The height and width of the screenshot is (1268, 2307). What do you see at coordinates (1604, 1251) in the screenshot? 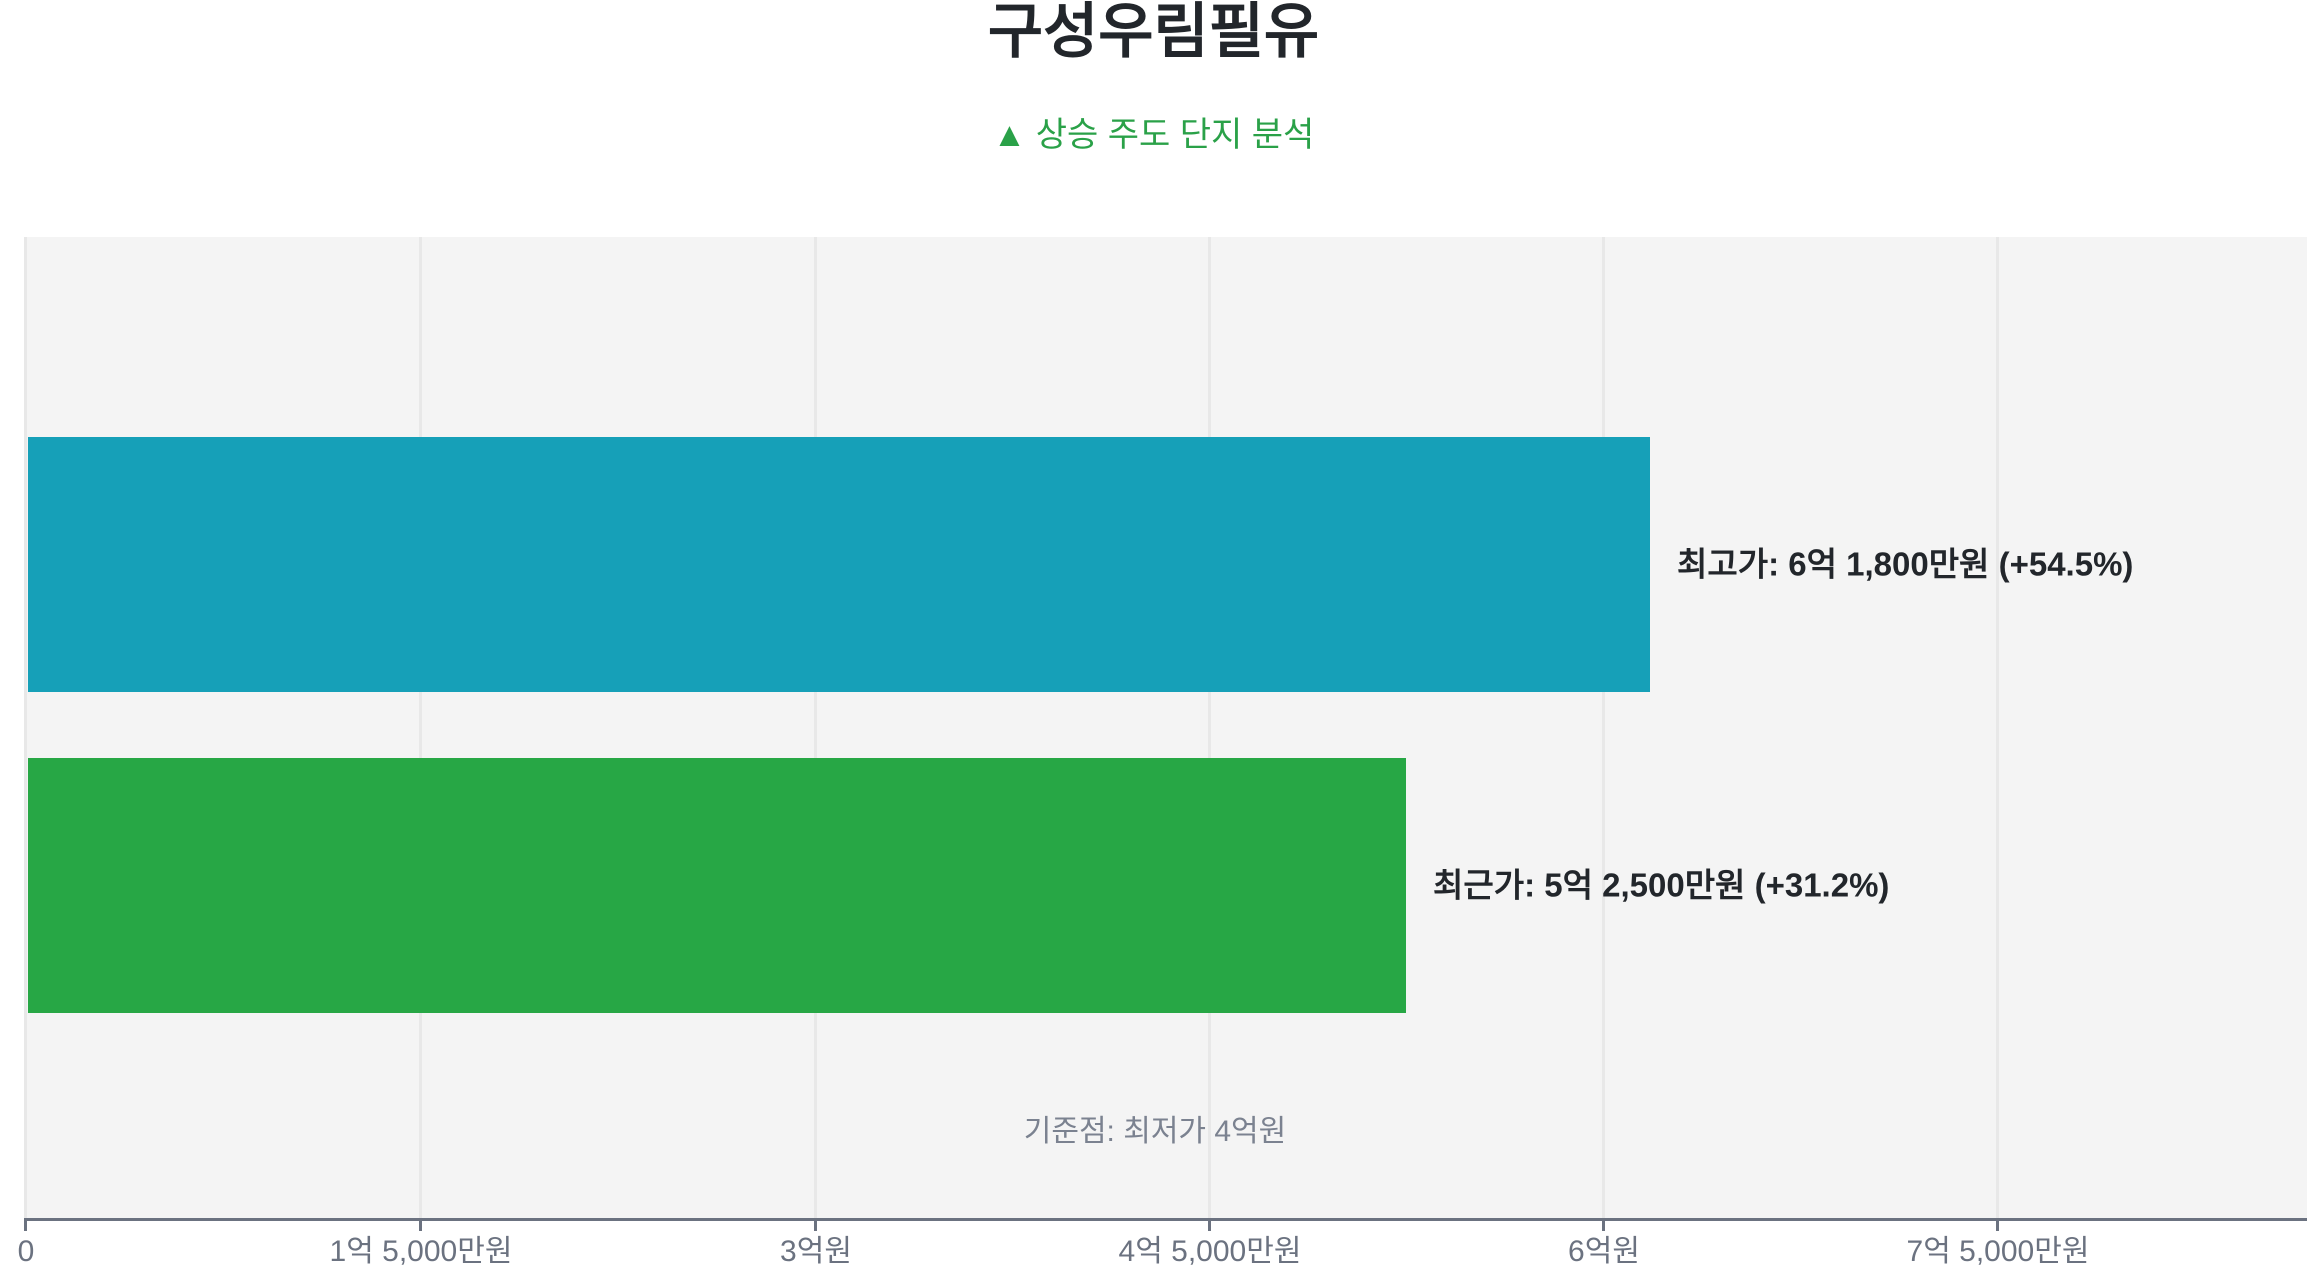
I see `xtick-label-4: 6억원` at bounding box center [1604, 1251].